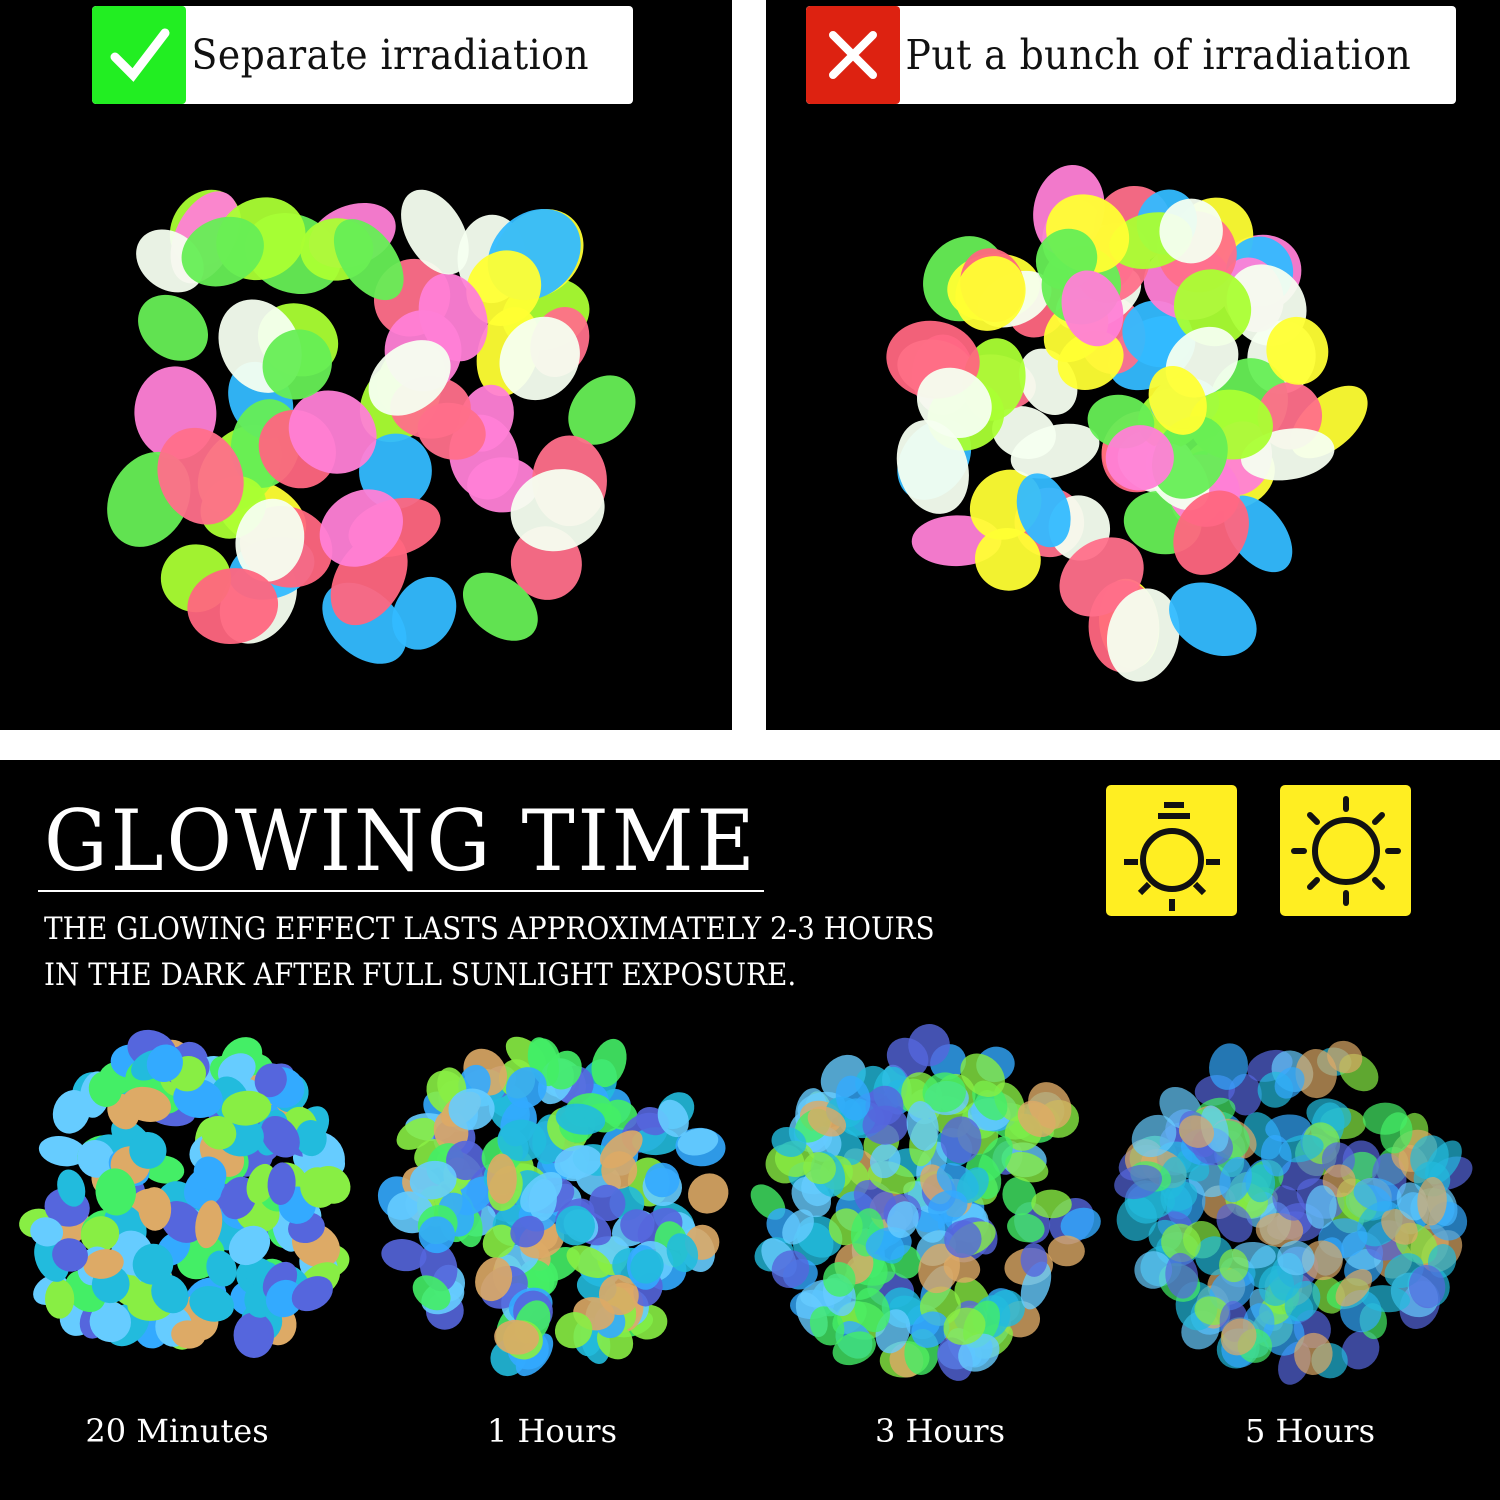 The image size is (1500, 1500). Describe the element at coordinates (940, 1431) in the screenshot. I see `stage-caption: 3 Hours` at that location.